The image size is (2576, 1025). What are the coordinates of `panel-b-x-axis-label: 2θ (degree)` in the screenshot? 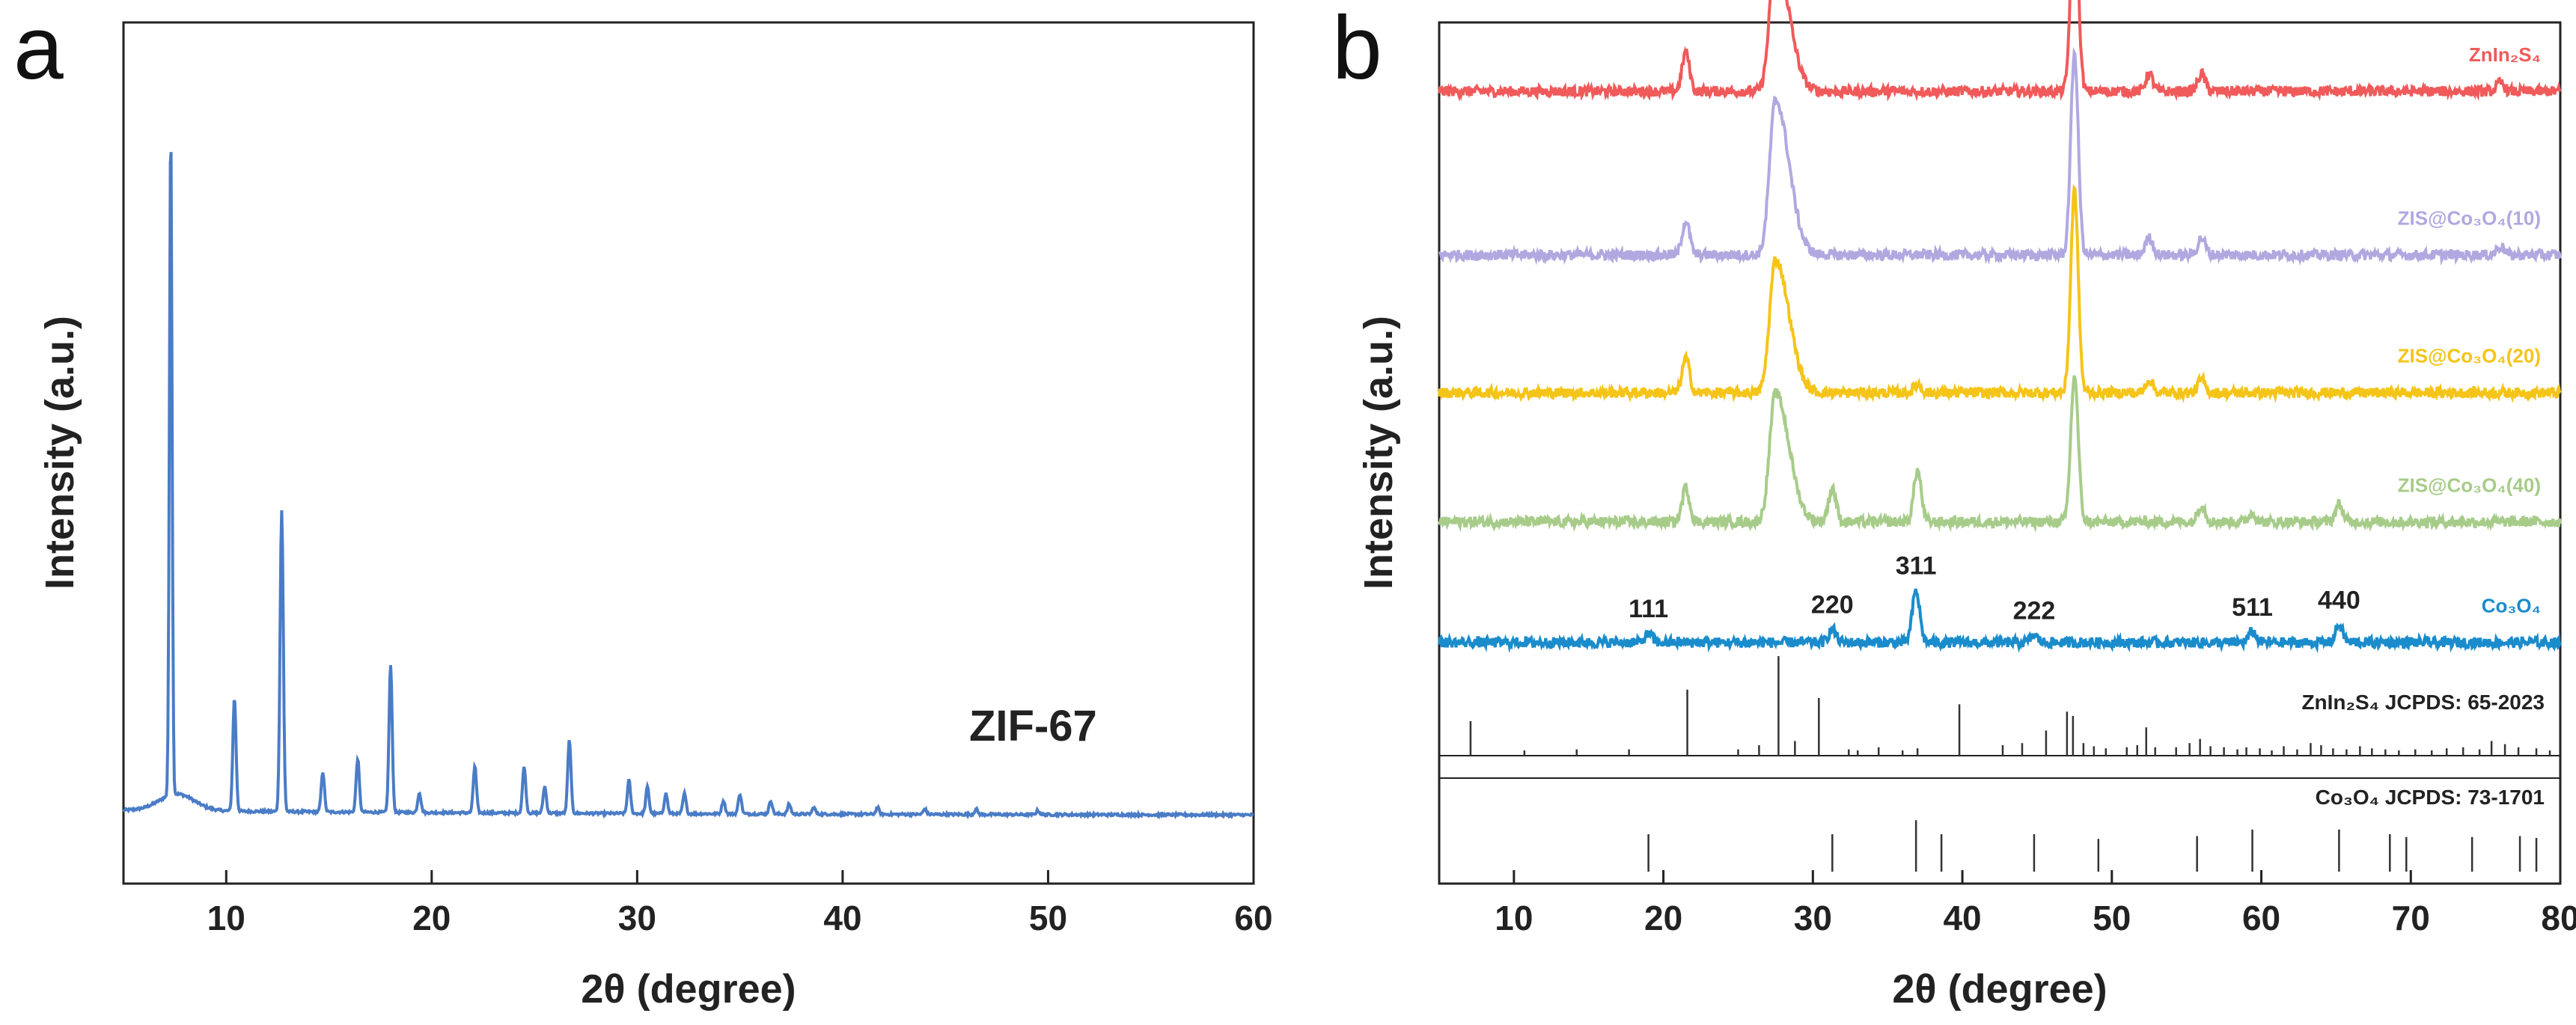 It's located at (1999, 990).